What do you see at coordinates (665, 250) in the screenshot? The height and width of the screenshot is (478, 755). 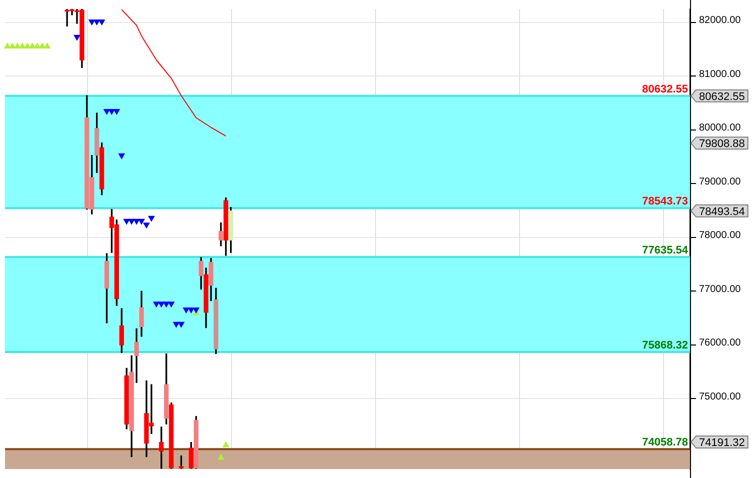 I see `ref-line-label: 77635.54` at bounding box center [665, 250].